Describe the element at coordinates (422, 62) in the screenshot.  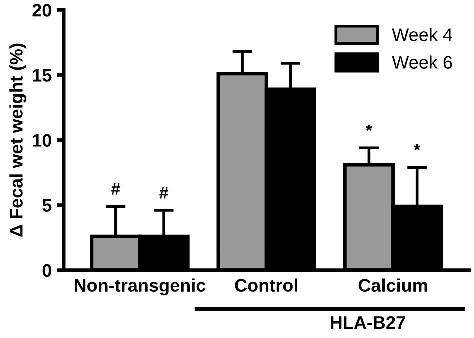
I see `legend-label: Week 6` at that location.